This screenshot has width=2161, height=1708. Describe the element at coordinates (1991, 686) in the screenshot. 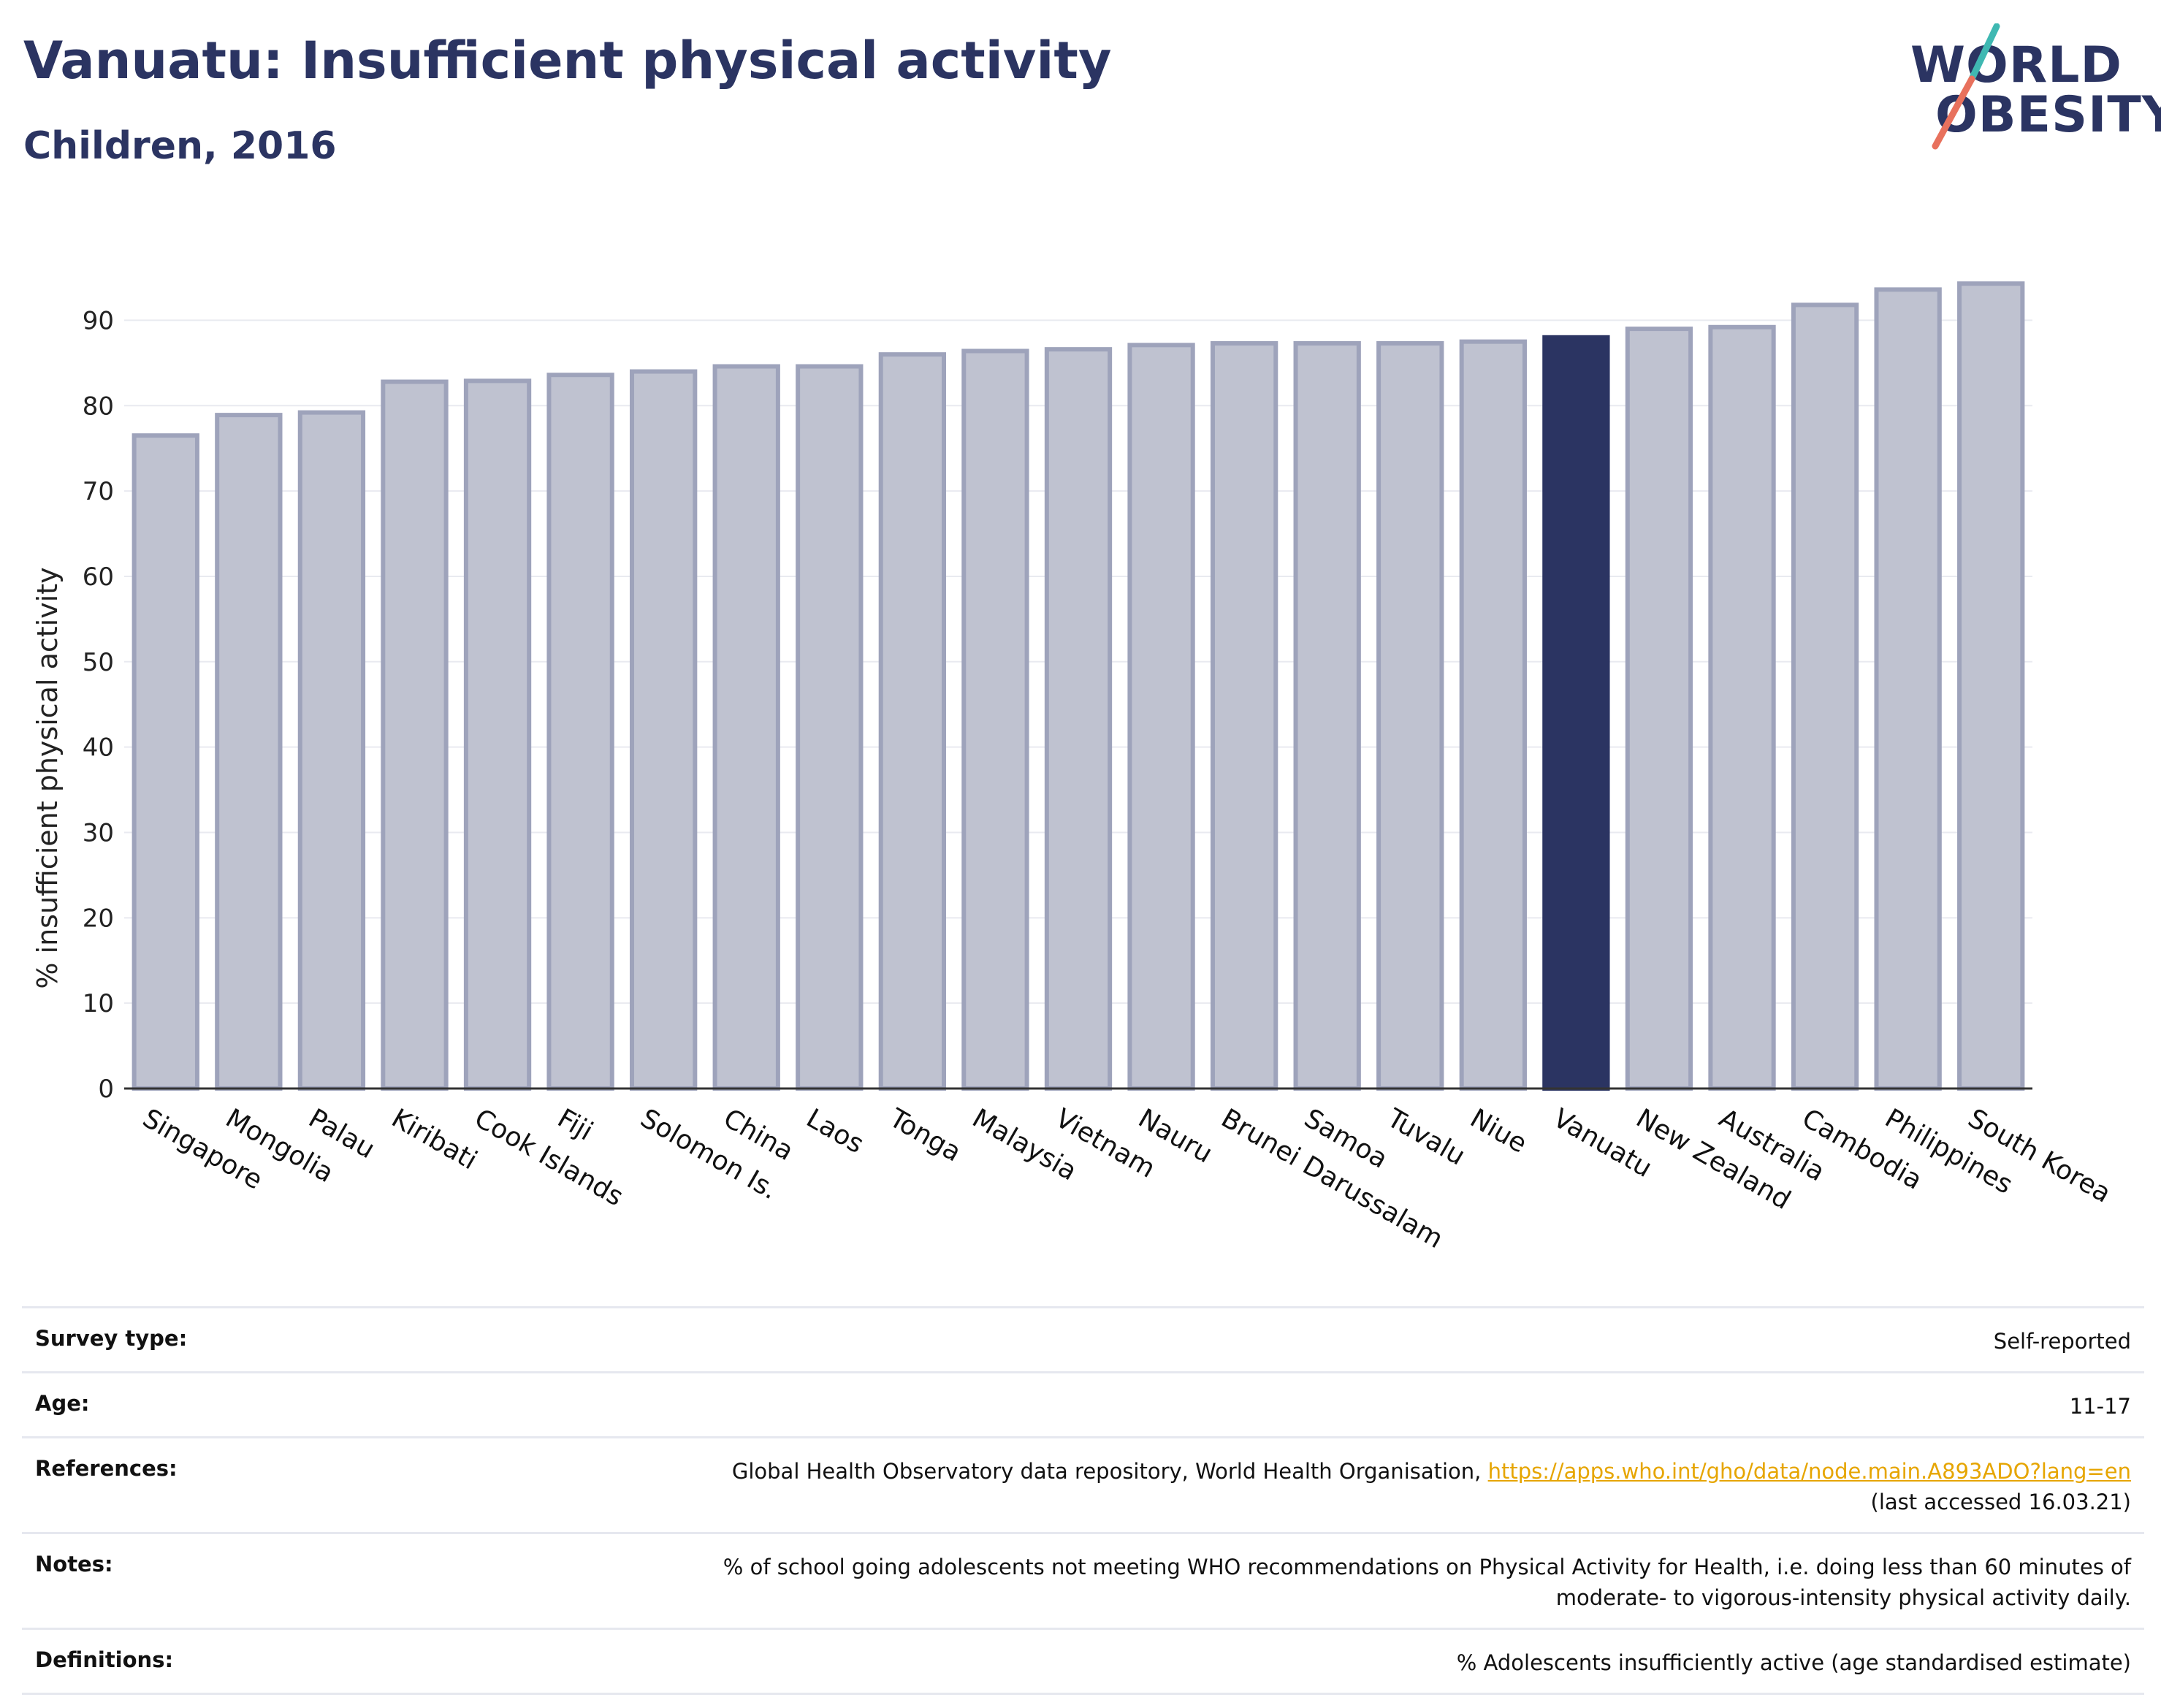

I see `bar-south-korea` at that location.